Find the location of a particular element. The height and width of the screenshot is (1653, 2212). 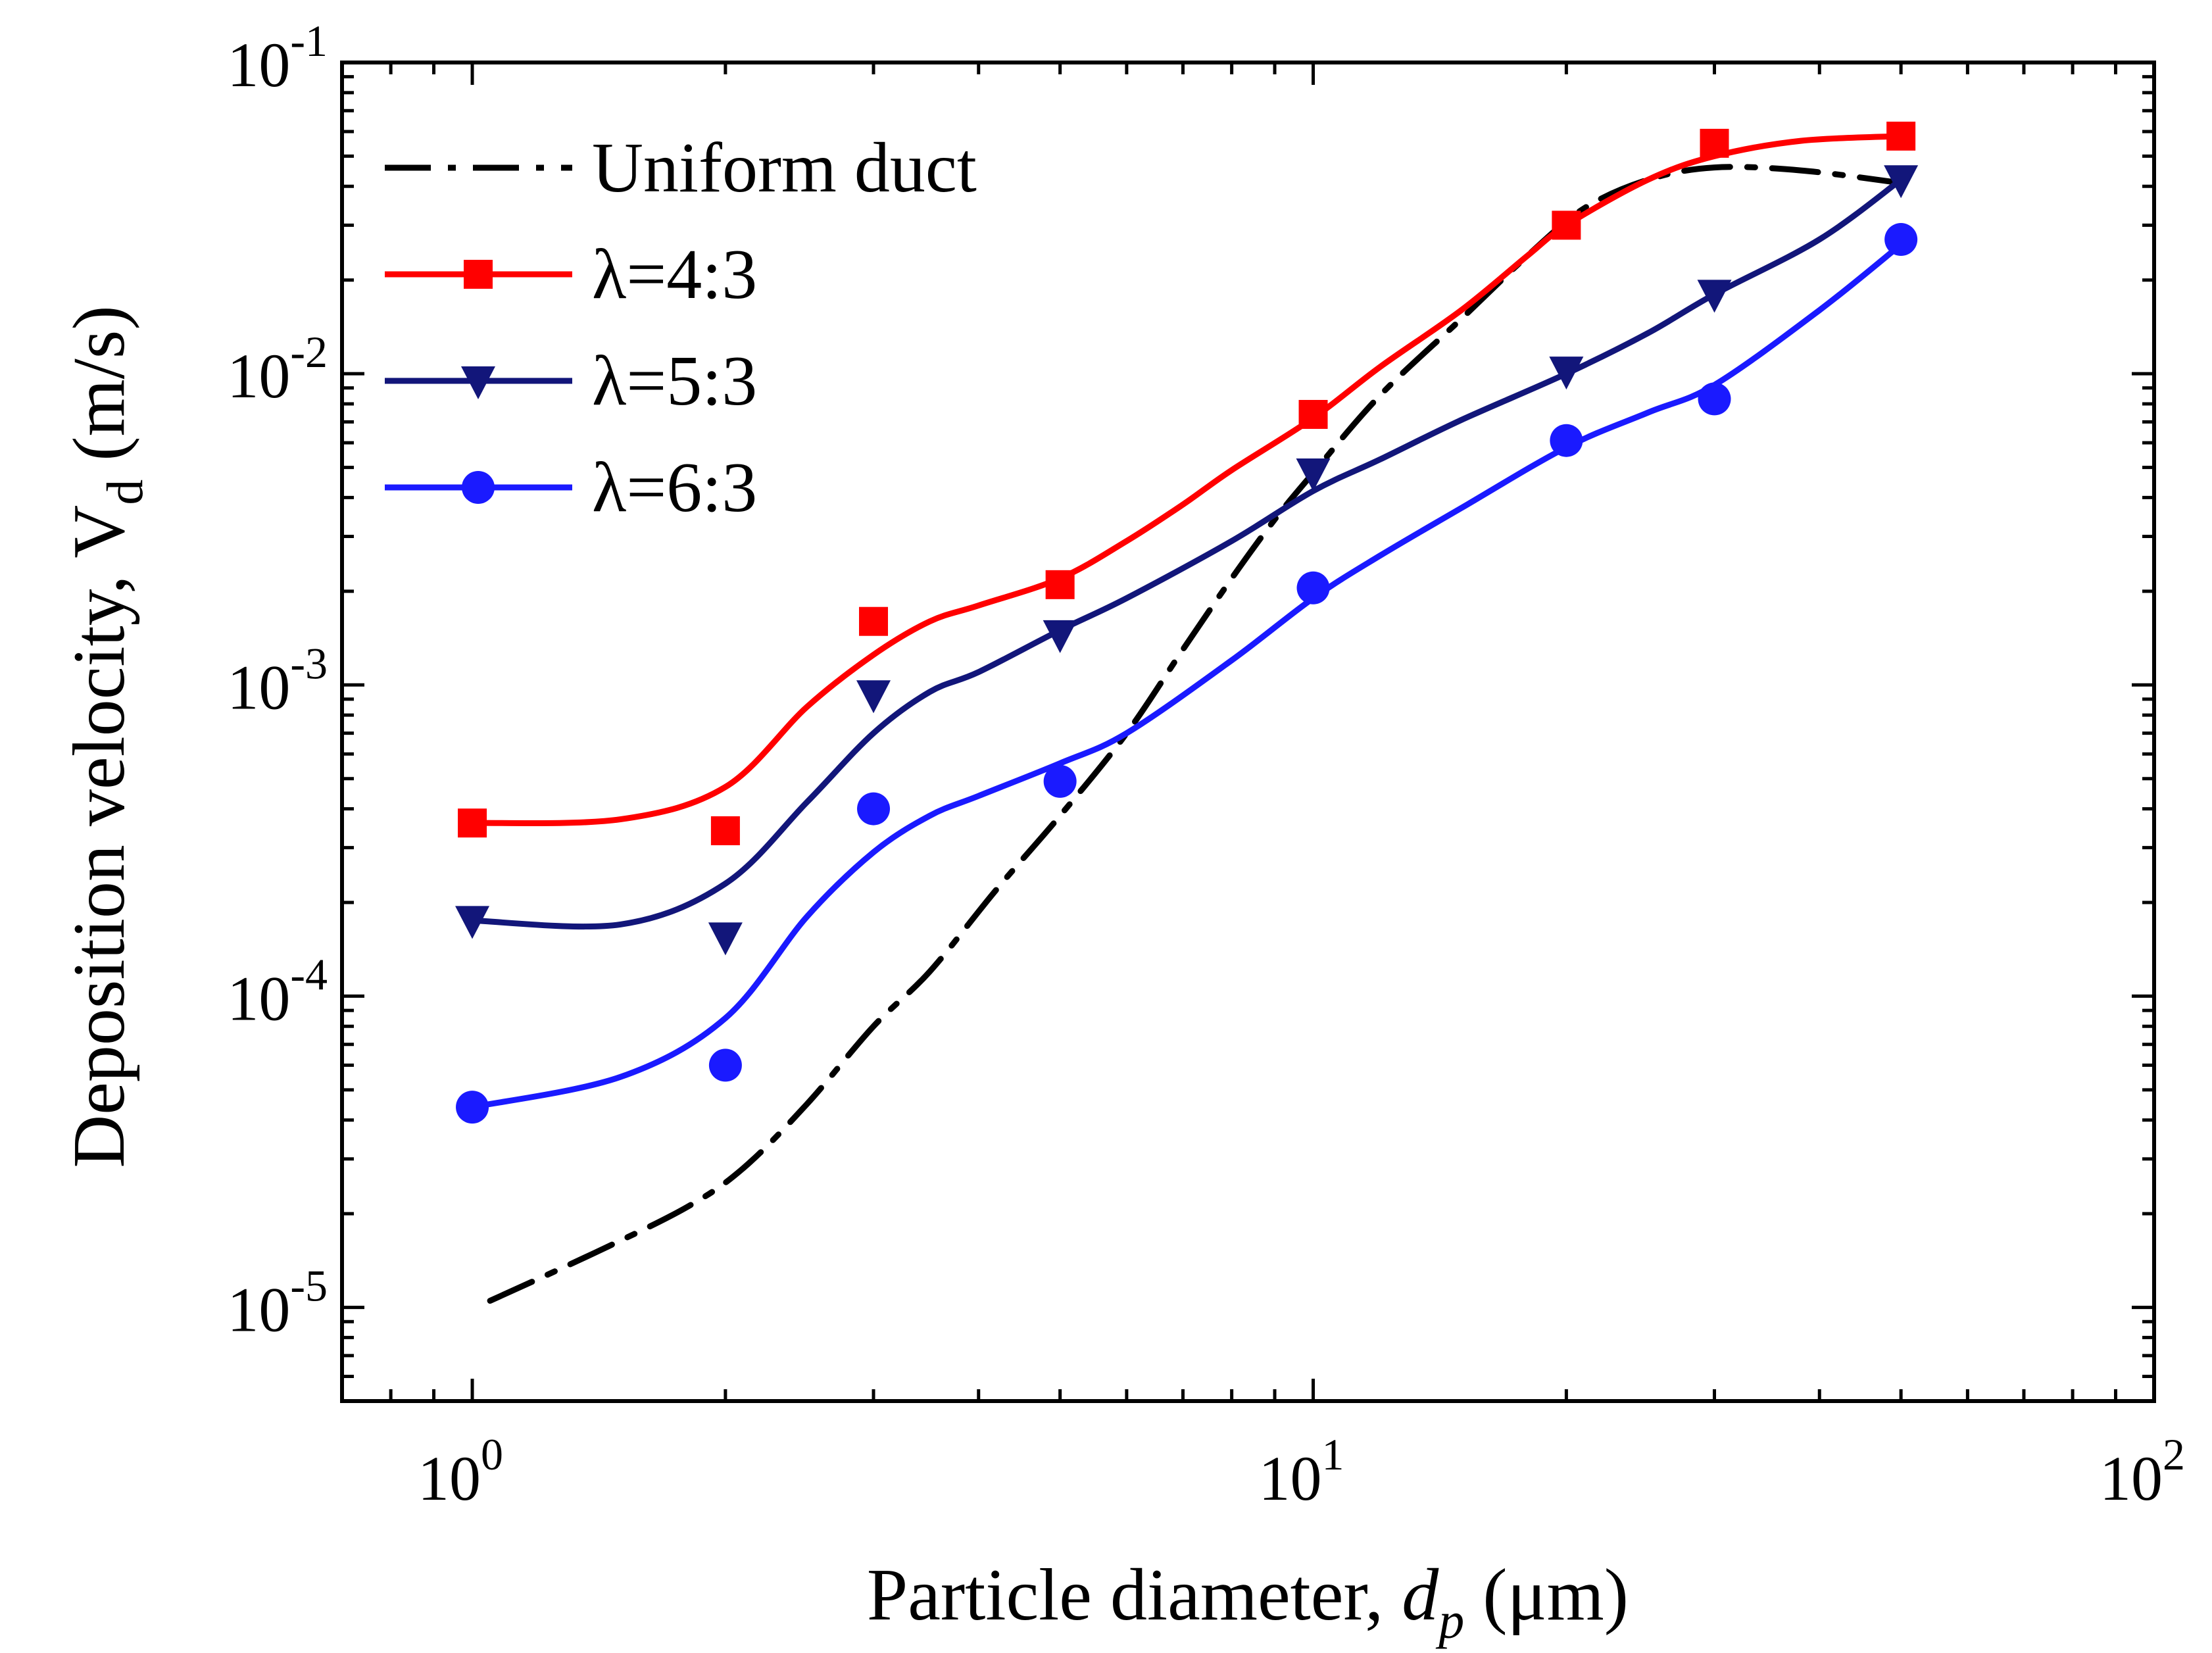

y-axis-title-sub: d is located at coordinates (124, 492).